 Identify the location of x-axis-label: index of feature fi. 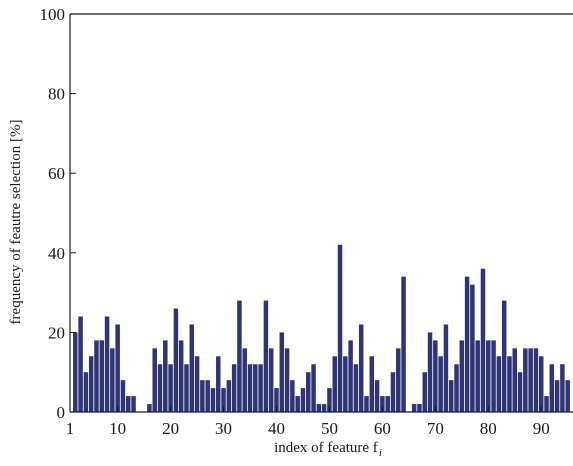
(328, 449).